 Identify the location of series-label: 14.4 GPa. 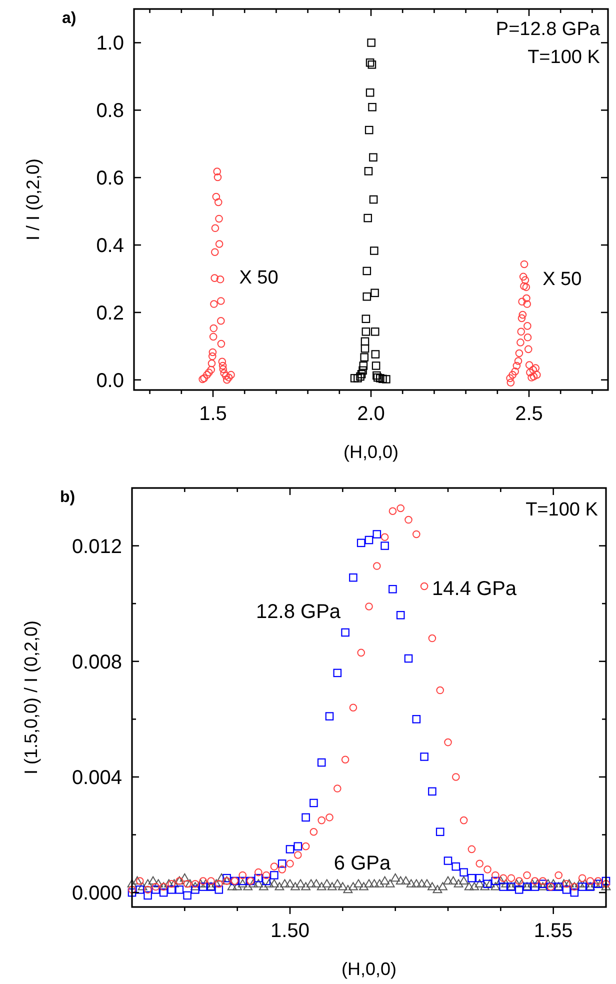
(475, 589).